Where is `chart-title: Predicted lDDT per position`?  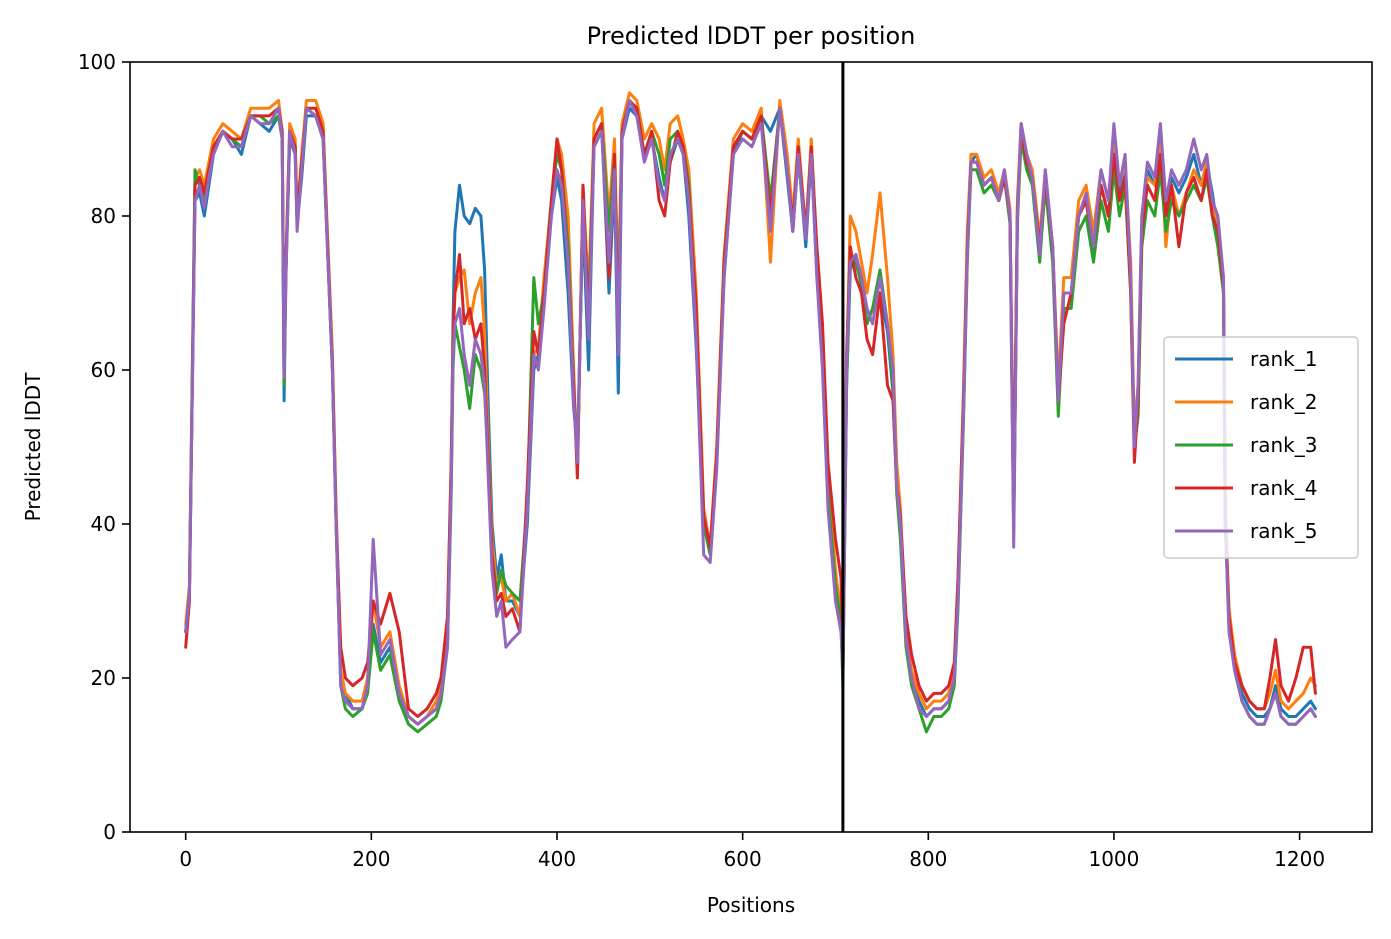 chart-title: Predicted lDDT per position is located at coordinates (751, 36).